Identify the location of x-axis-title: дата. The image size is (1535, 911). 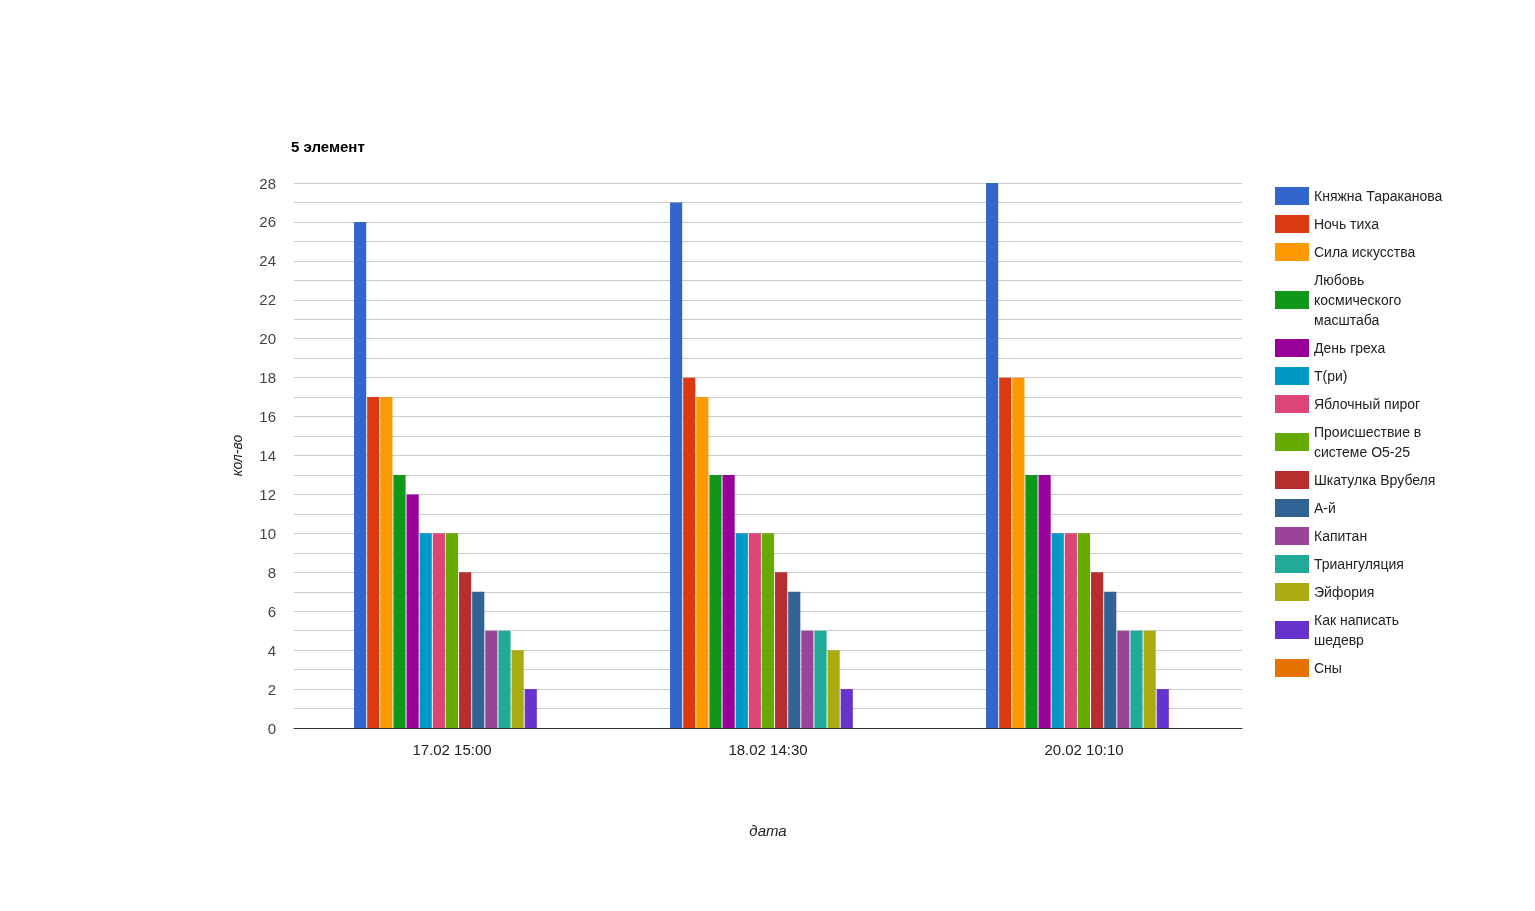
(768, 830).